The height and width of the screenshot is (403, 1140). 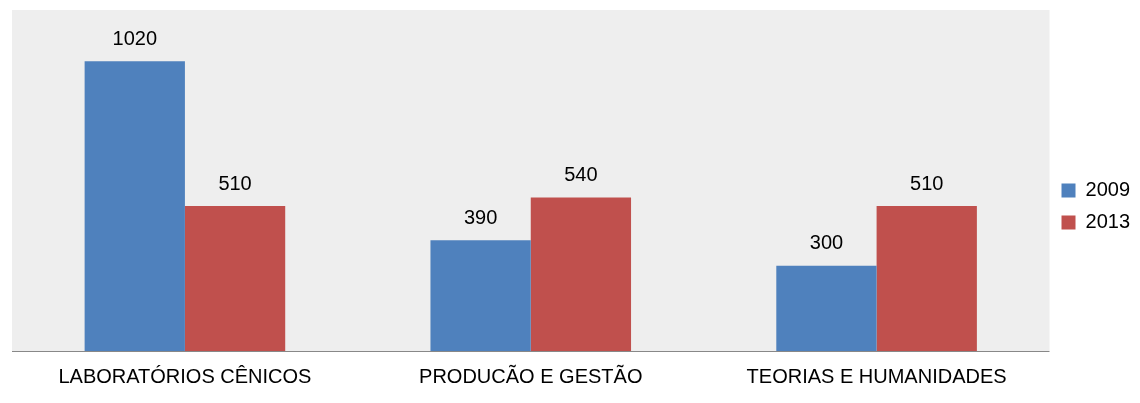 What do you see at coordinates (1108, 221) in the screenshot?
I see `legend-label: 2013` at bounding box center [1108, 221].